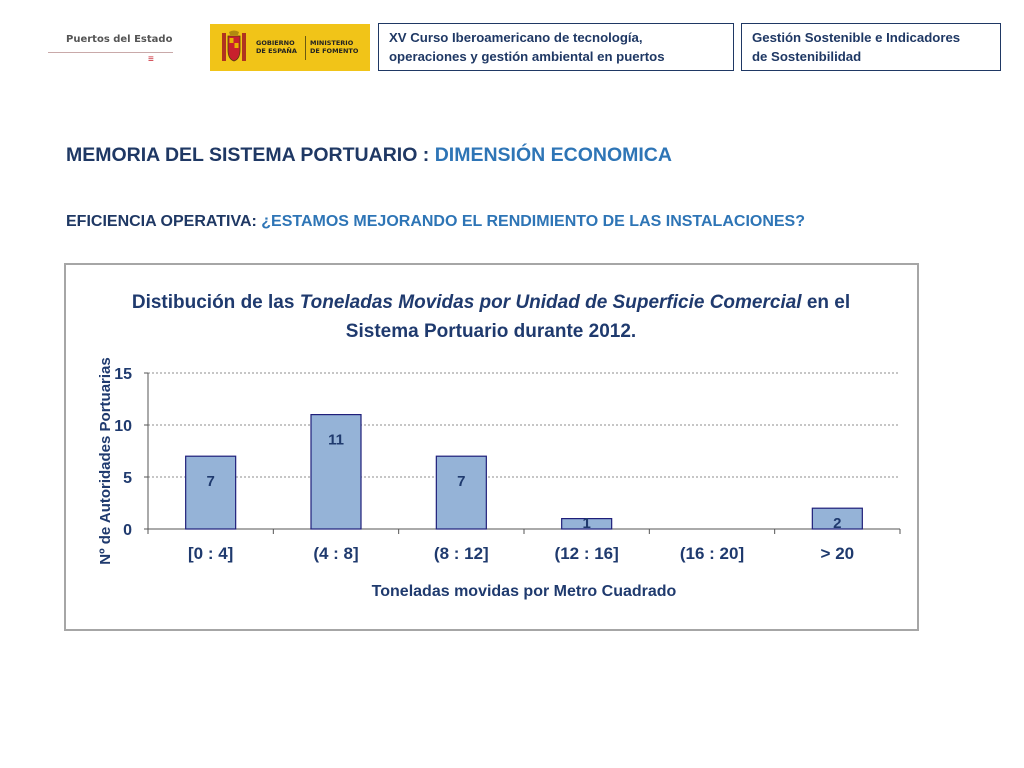 This screenshot has height=768, width=1024. I want to click on topic-line-1: Gestión Sostenible e Indicadores, so click(856, 37).